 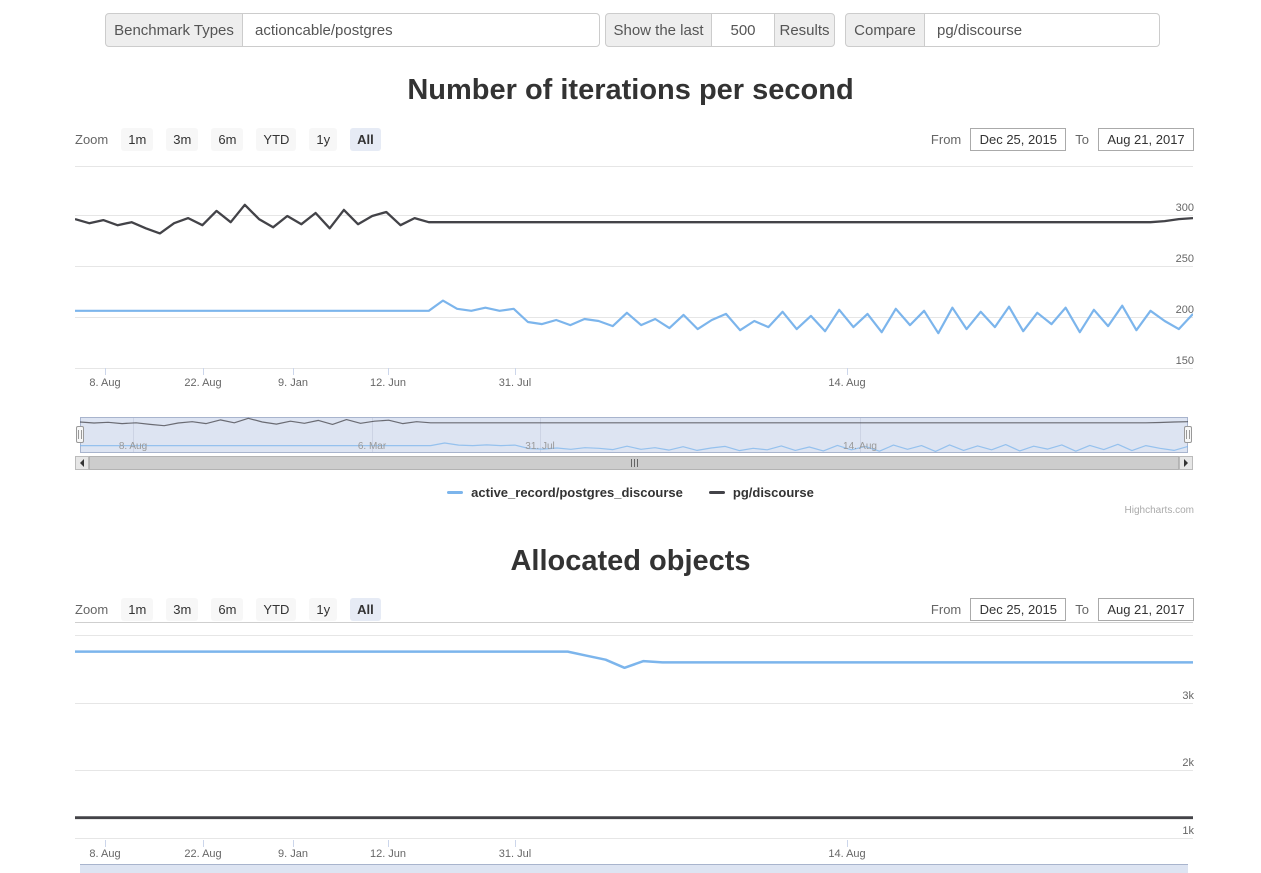 I want to click on y-axis-label-2k: 2k, so click(x=1188, y=763).